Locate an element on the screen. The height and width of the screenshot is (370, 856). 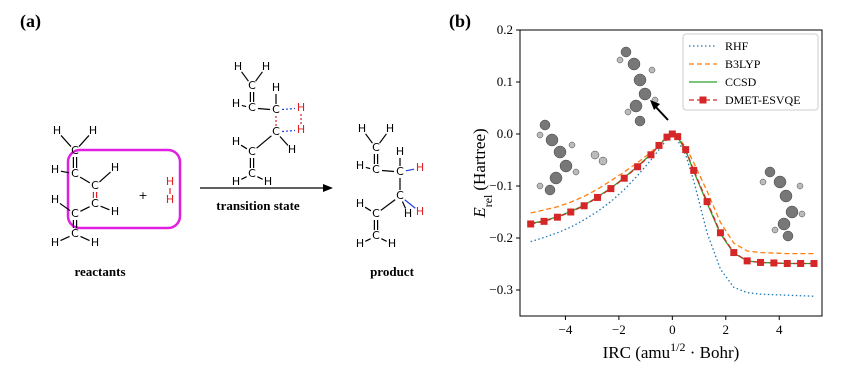
y-tick-label: −0.3 is located at coordinates (501, 289).